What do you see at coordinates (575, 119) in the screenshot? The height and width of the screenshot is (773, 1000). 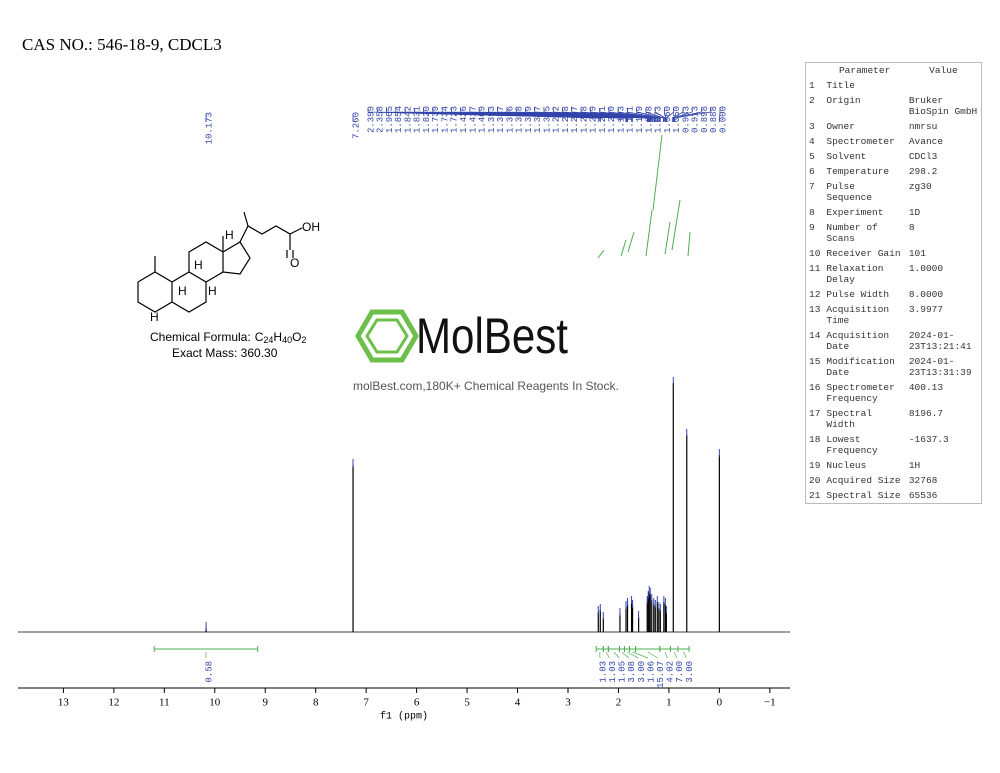 I see `peak-label: 1.267` at bounding box center [575, 119].